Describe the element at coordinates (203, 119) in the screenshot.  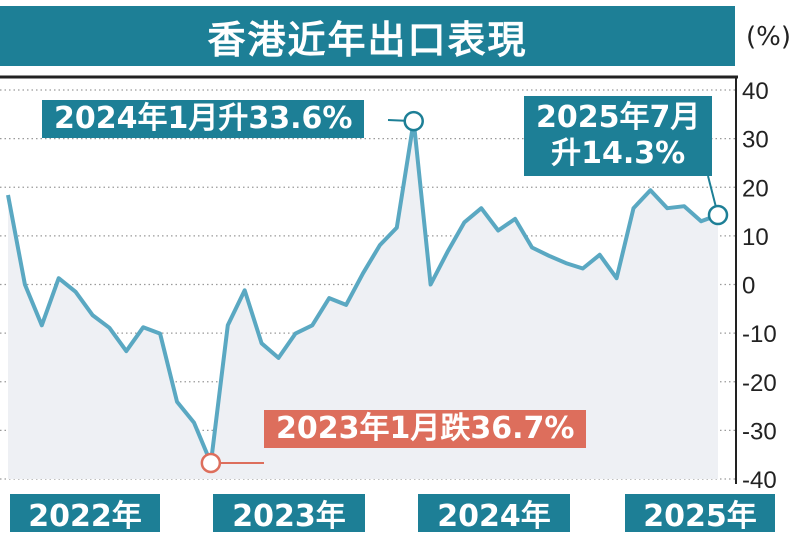
I see `callout-jan-2024: 2024年1月升33.6%` at that location.